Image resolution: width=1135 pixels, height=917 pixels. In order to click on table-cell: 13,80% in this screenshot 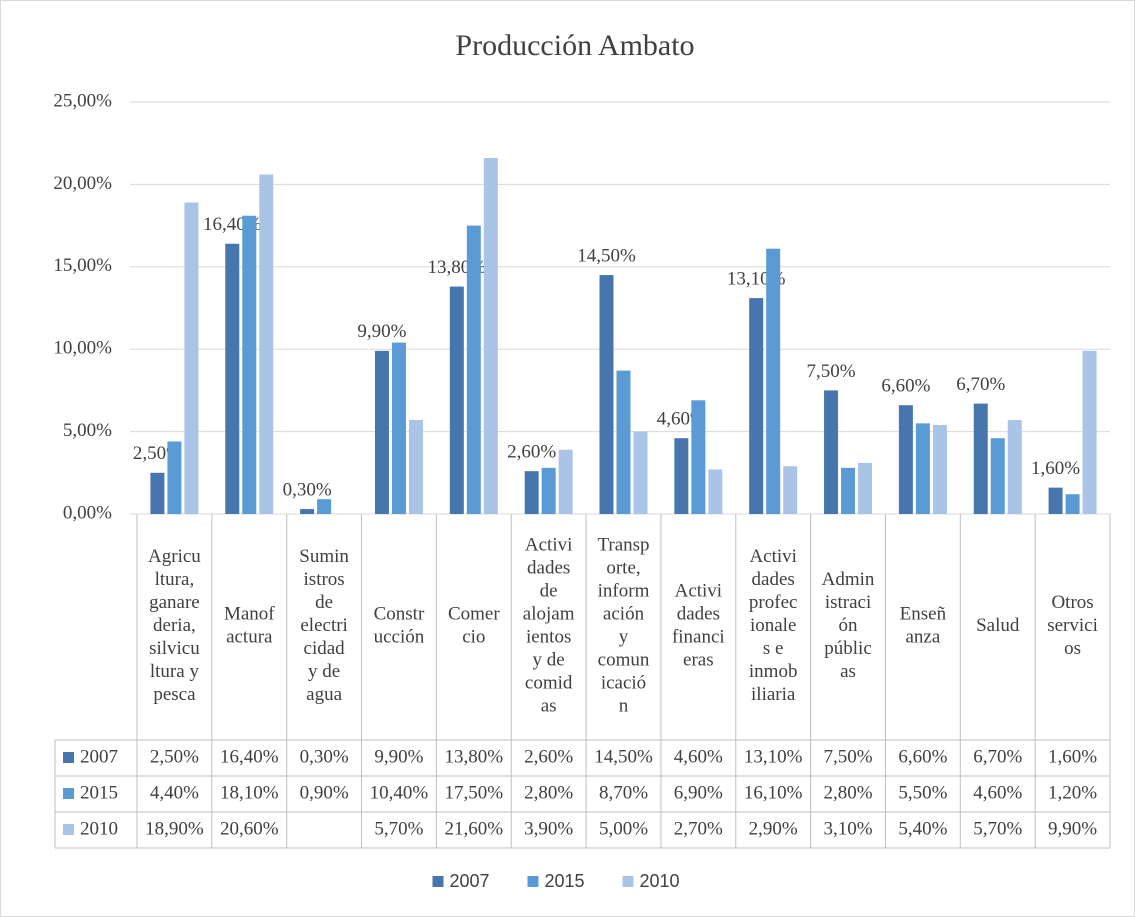, I will do `click(474, 756)`.